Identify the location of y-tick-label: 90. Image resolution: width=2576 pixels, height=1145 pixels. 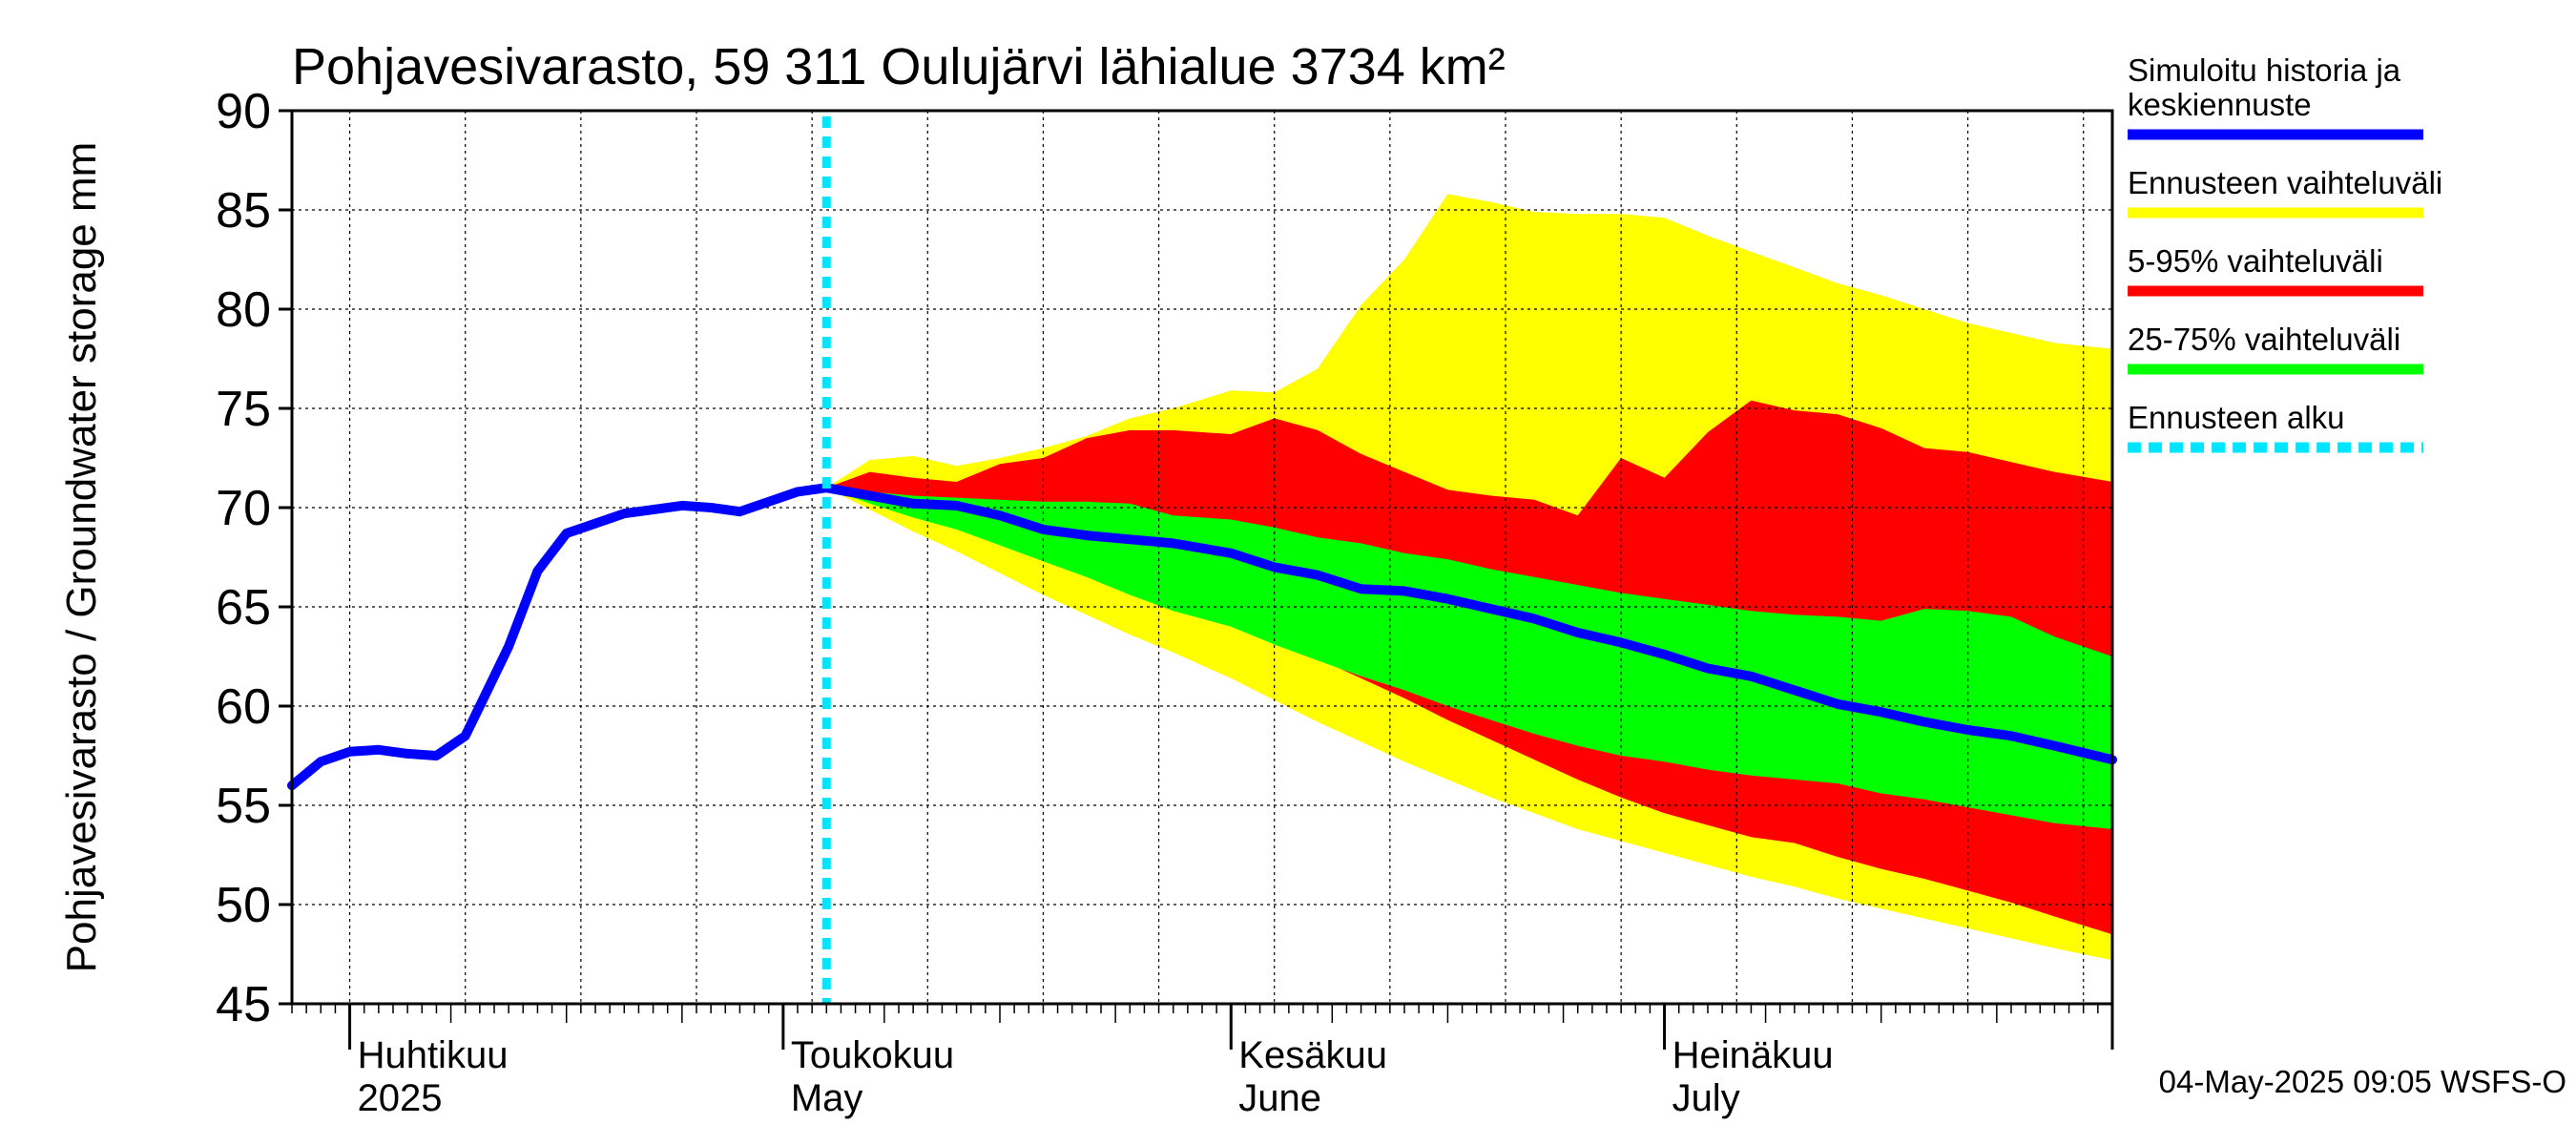
(243, 112).